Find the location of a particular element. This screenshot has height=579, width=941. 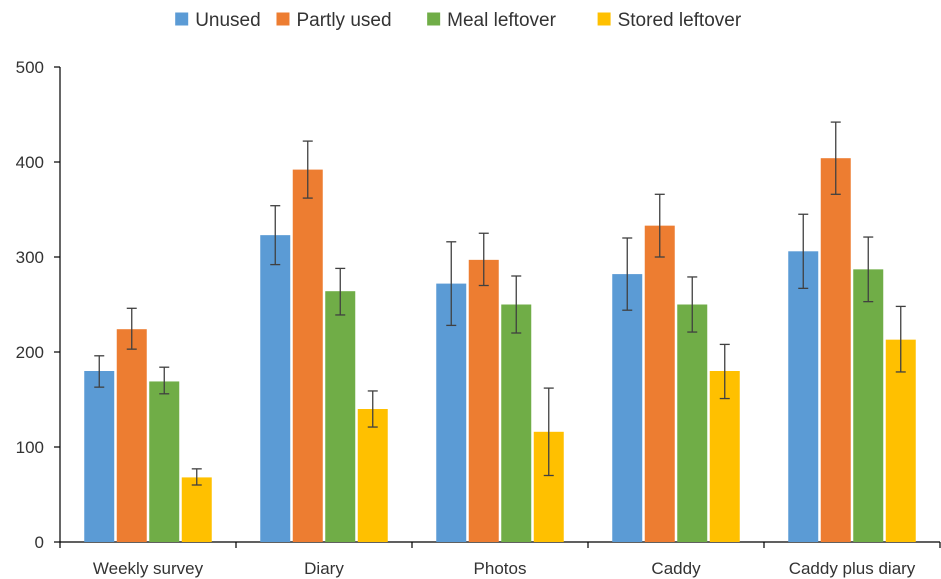

y-tick-label: 0 is located at coordinates (39, 542).